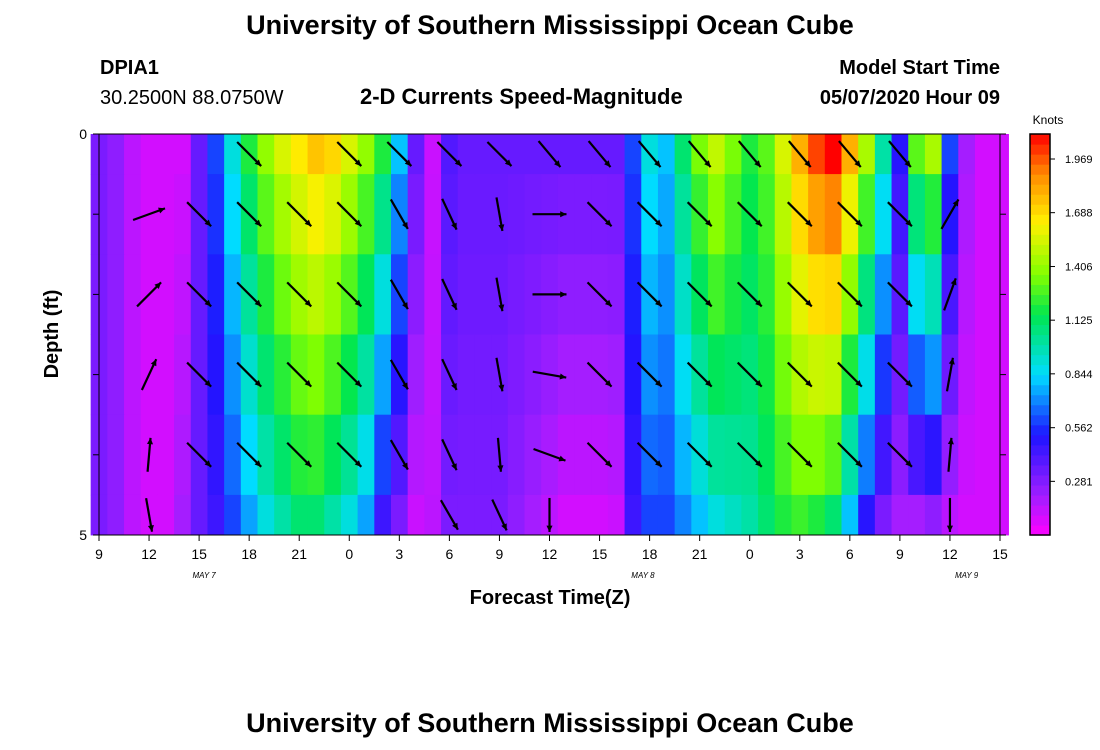 This screenshot has height=750, width=1100. What do you see at coordinates (199, 554) in the screenshot?
I see `x-tick-label: 15` at bounding box center [199, 554].